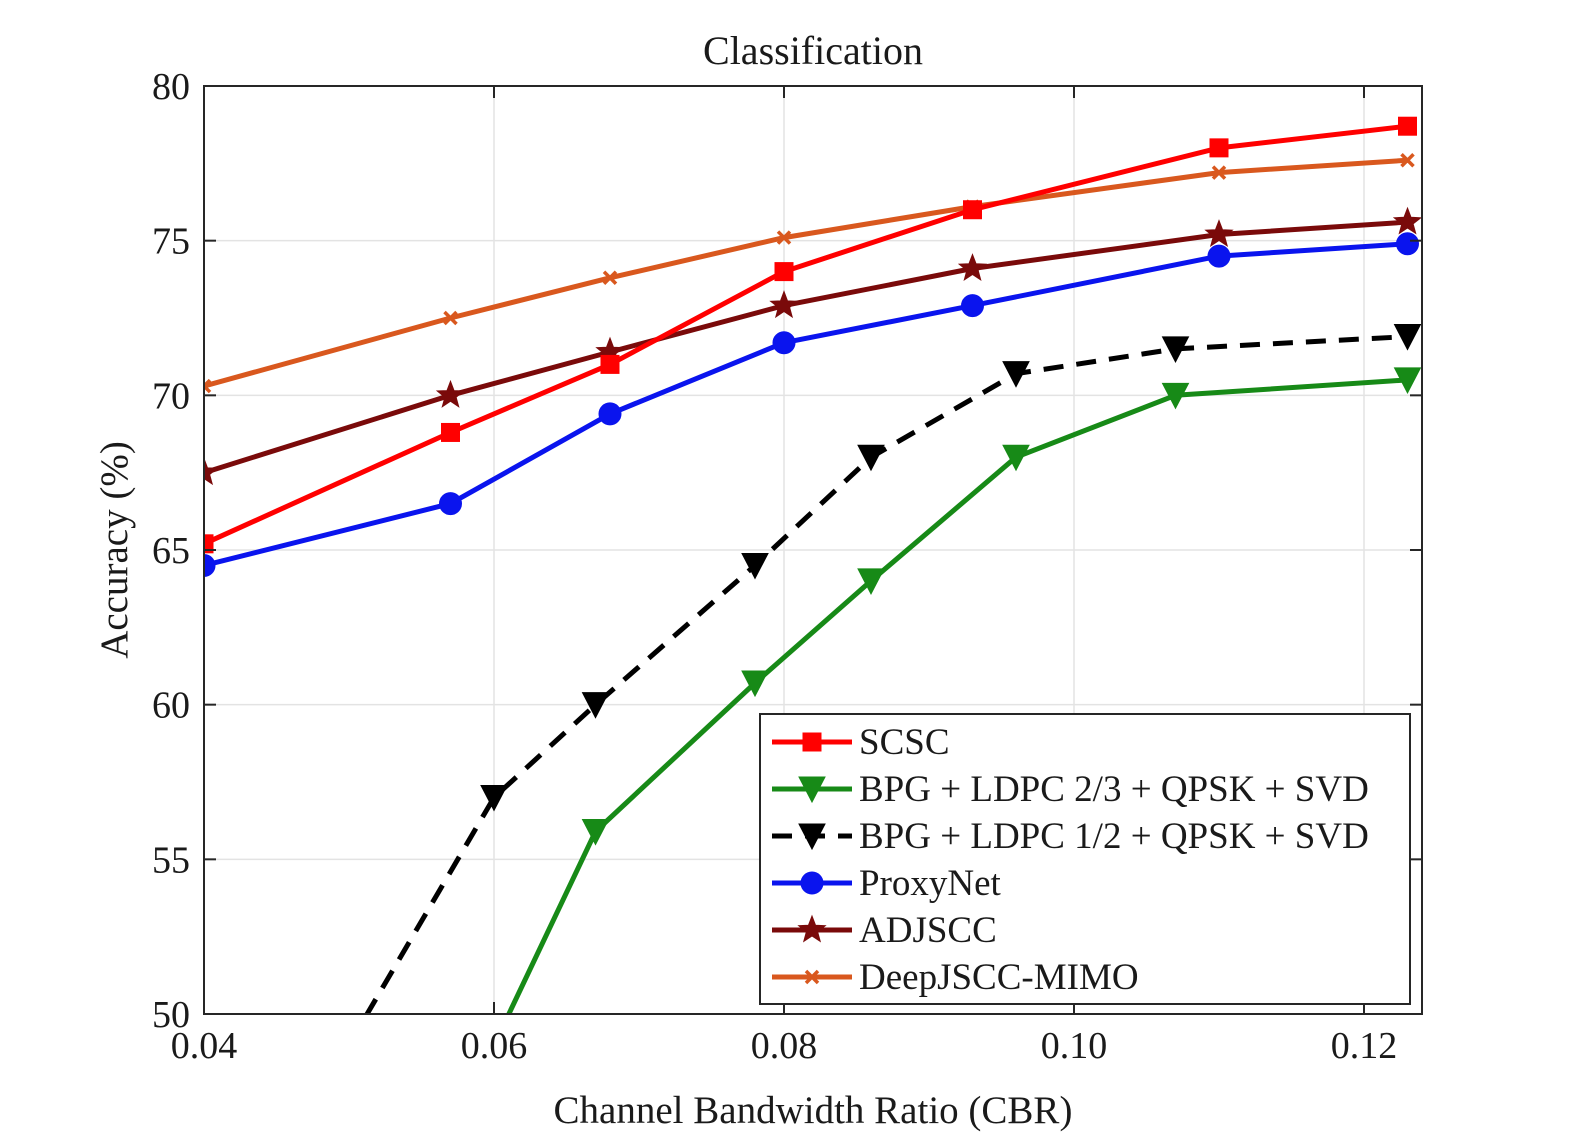  Describe the element at coordinates (171, 1015) in the screenshot. I see `y-tick-label: 50` at that location.